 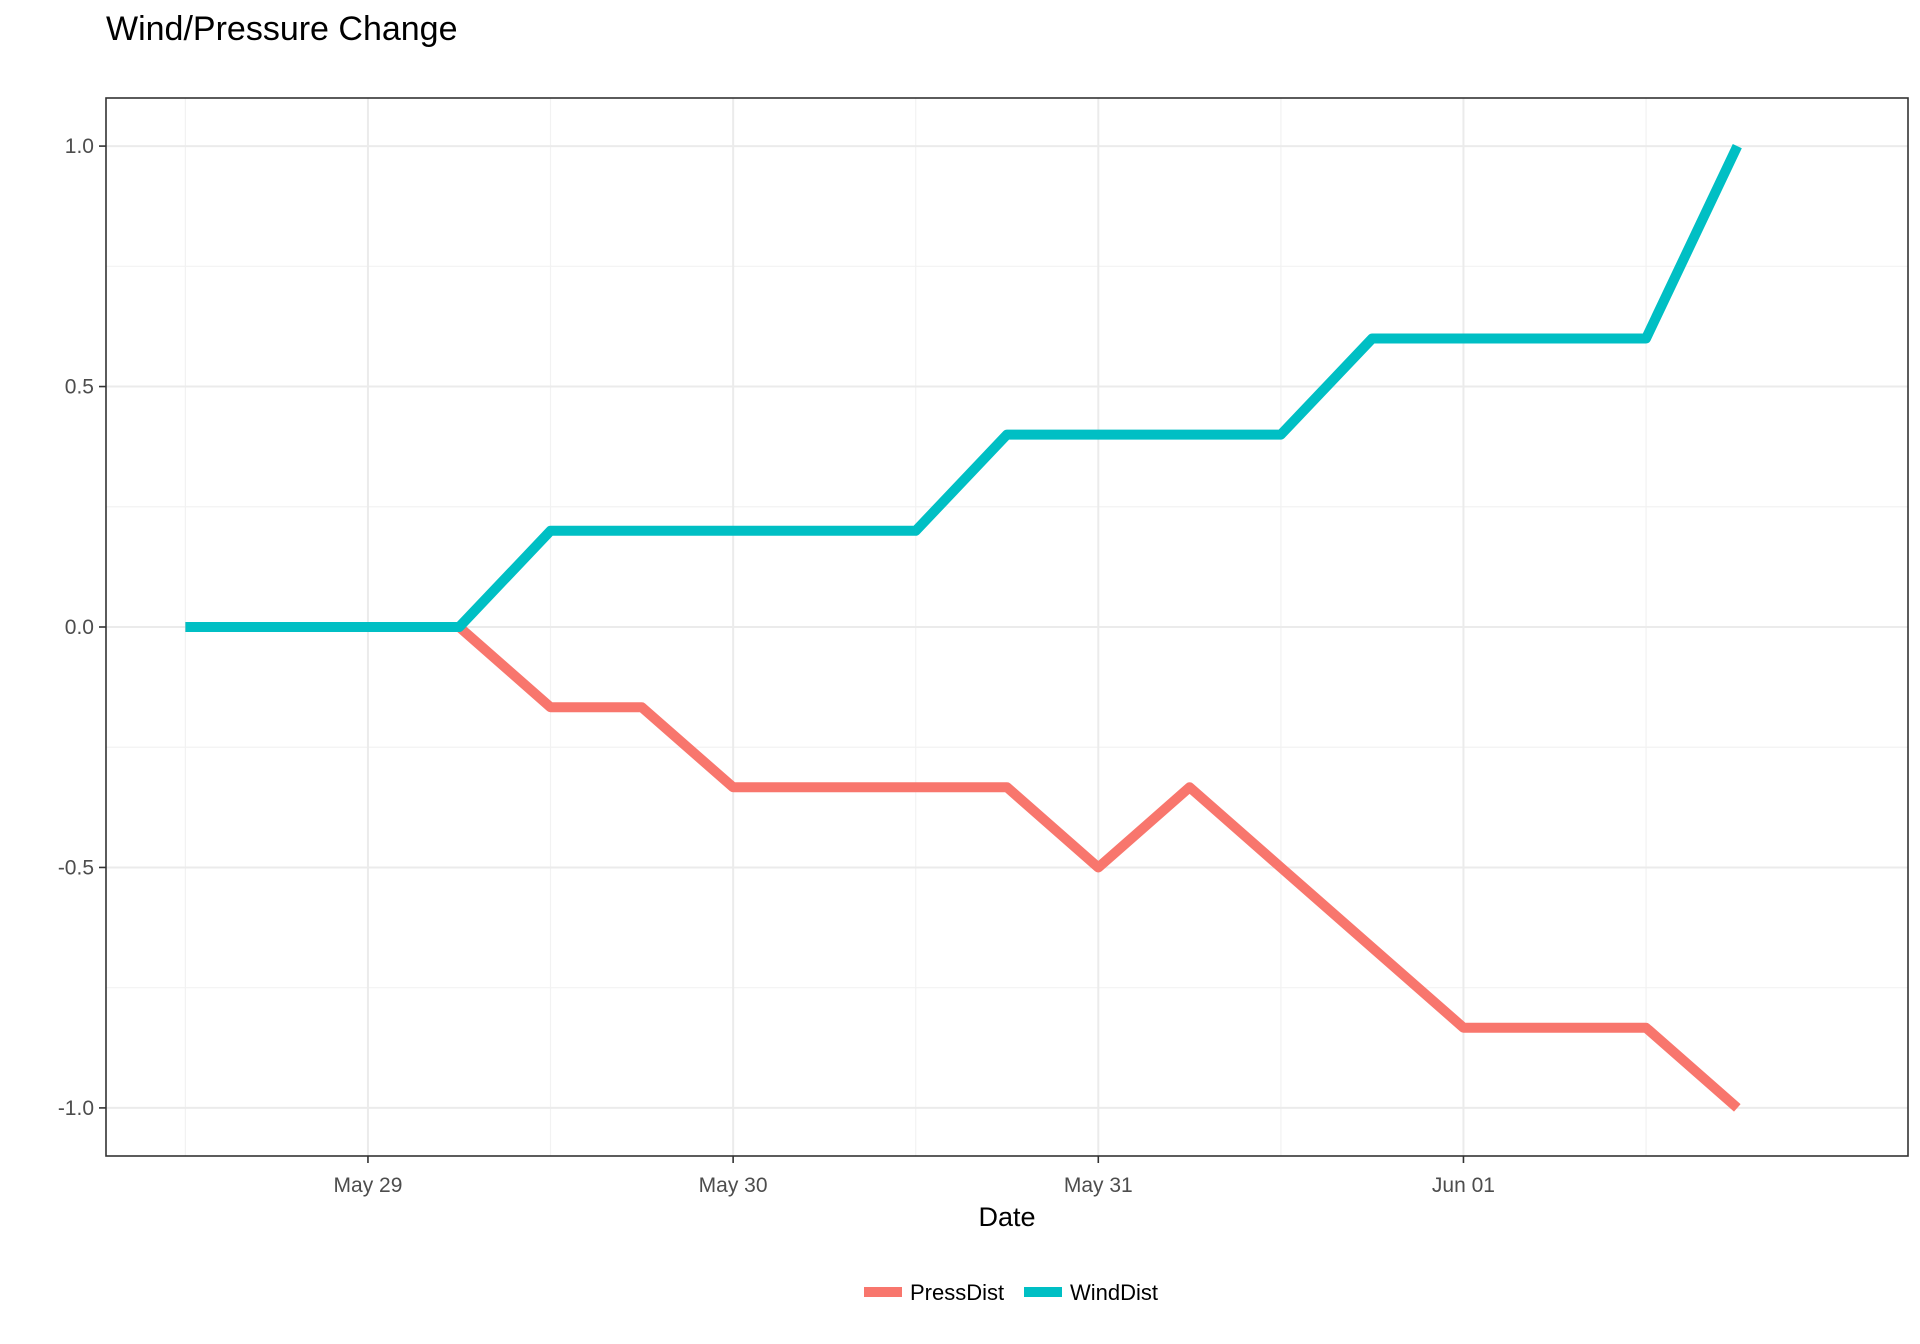 What do you see at coordinates (1098, 1185) in the screenshot?
I see `x-tick-label: May 31` at bounding box center [1098, 1185].